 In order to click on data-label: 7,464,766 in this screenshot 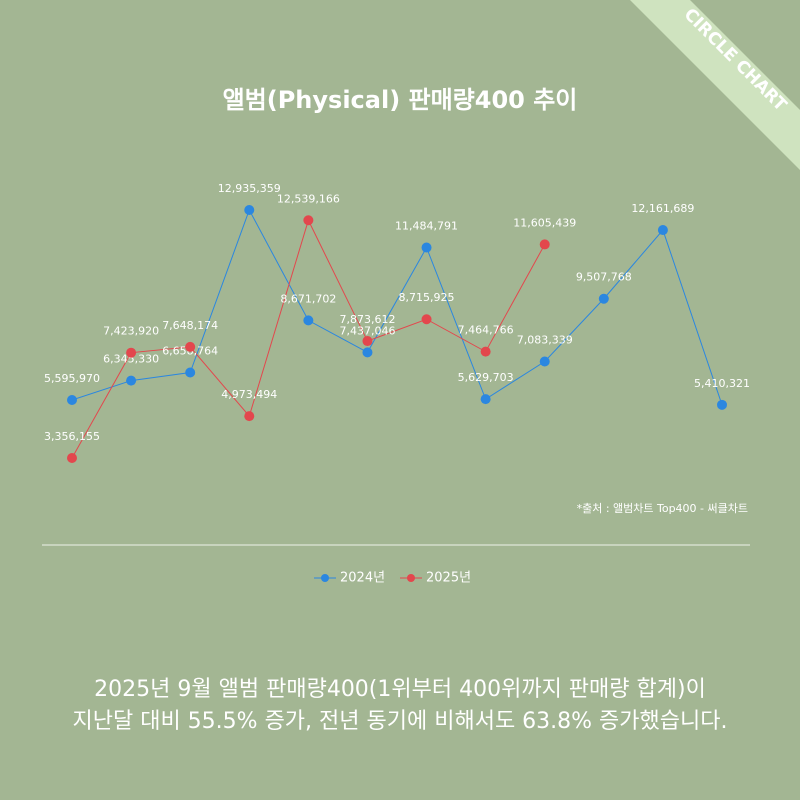, I will do `click(486, 330)`.